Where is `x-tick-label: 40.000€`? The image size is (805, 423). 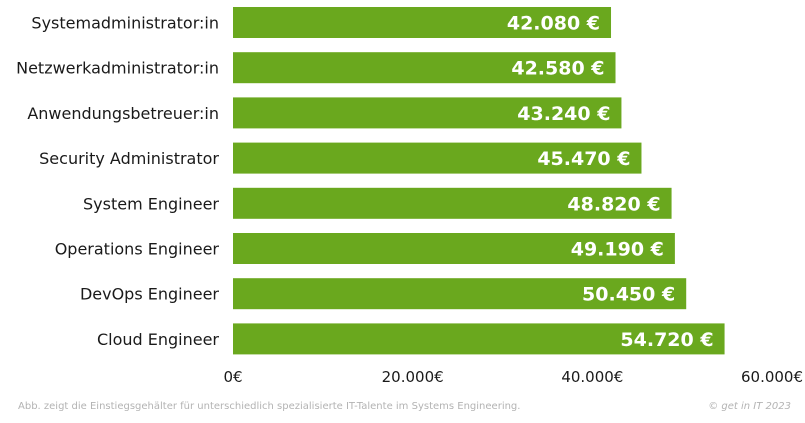
x-tick-label: 40.000€ is located at coordinates (592, 377).